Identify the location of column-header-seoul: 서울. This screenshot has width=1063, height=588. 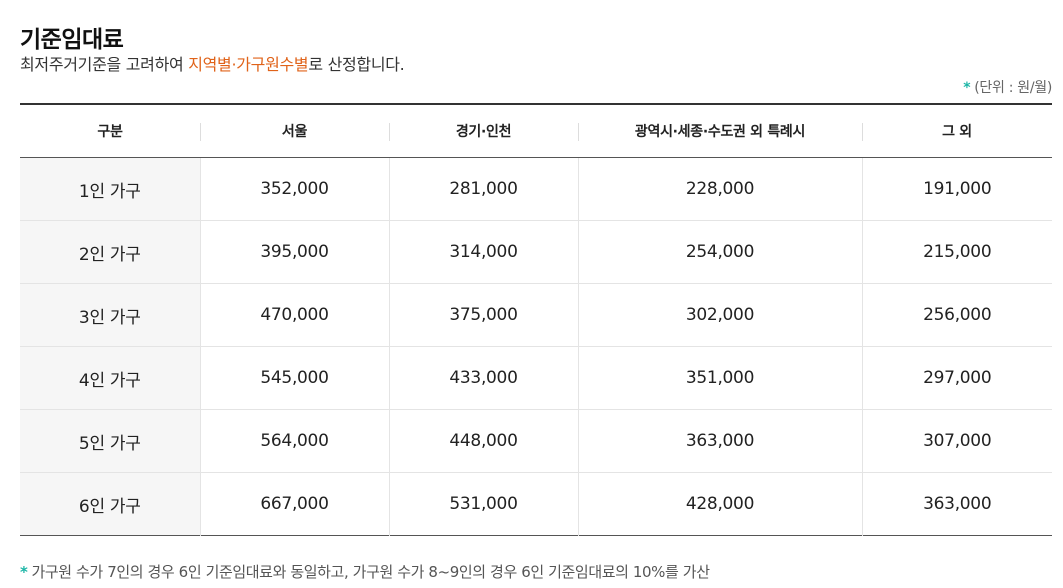
(294, 131).